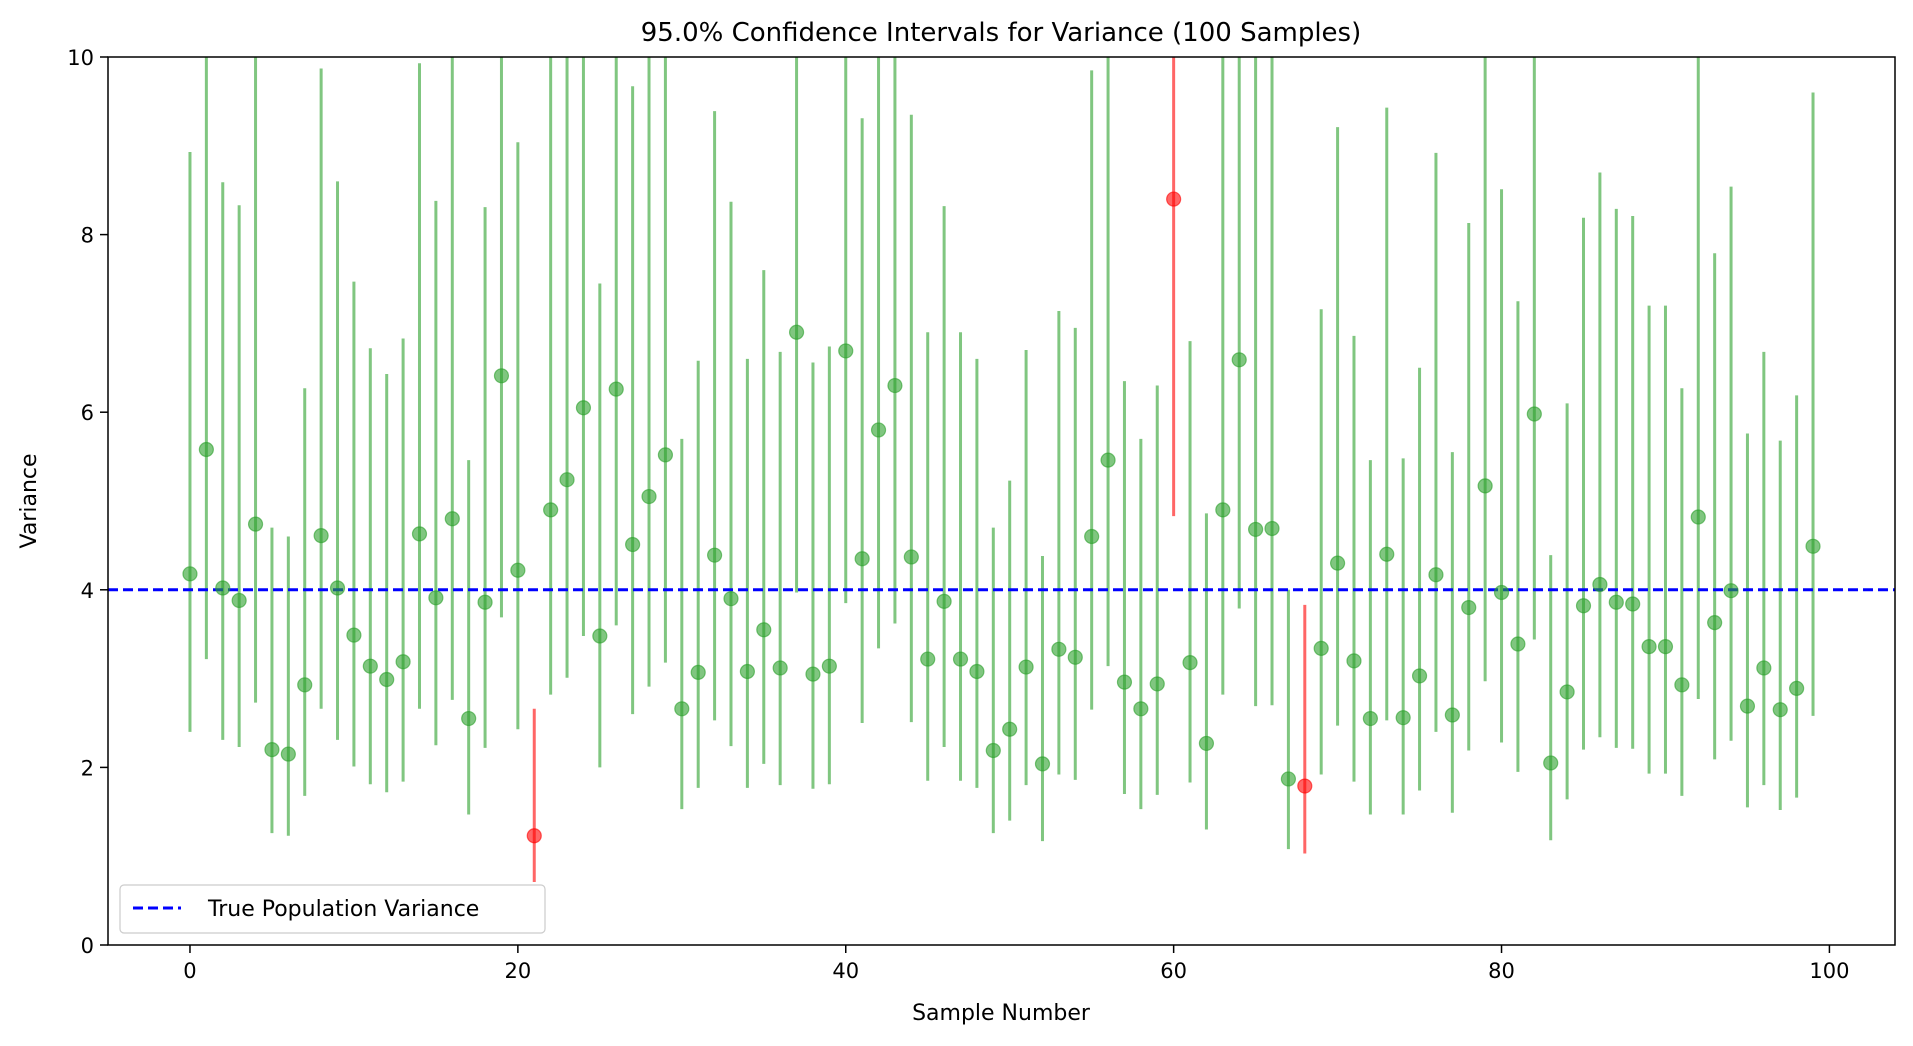  I want to click on legend-box, so click(332, 909).